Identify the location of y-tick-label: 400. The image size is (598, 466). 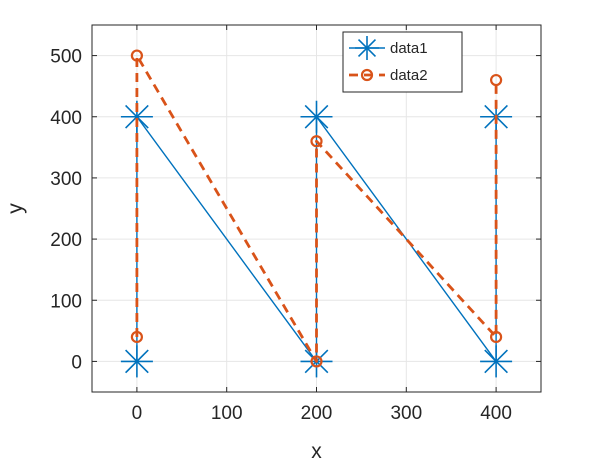
(66, 118).